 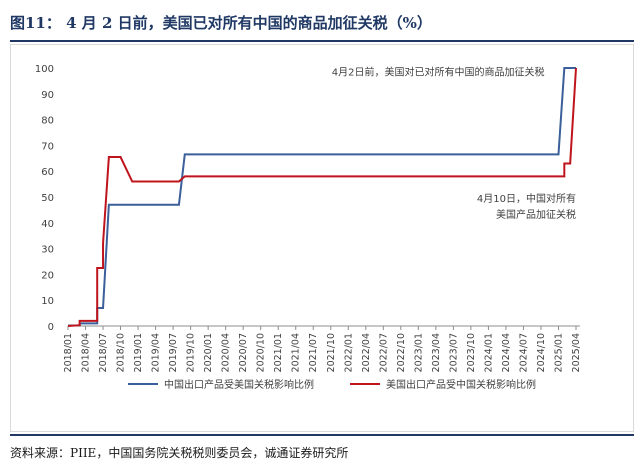 I want to click on legend-label: 中国出口产品受美国关税影响比例, so click(x=239, y=384).